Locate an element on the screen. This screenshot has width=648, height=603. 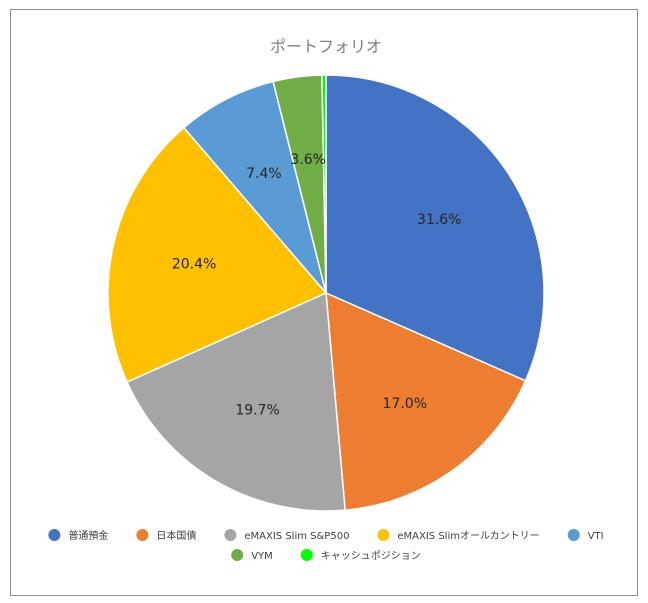
legend-item: 普通預金 is located at coordinates (78, 535).